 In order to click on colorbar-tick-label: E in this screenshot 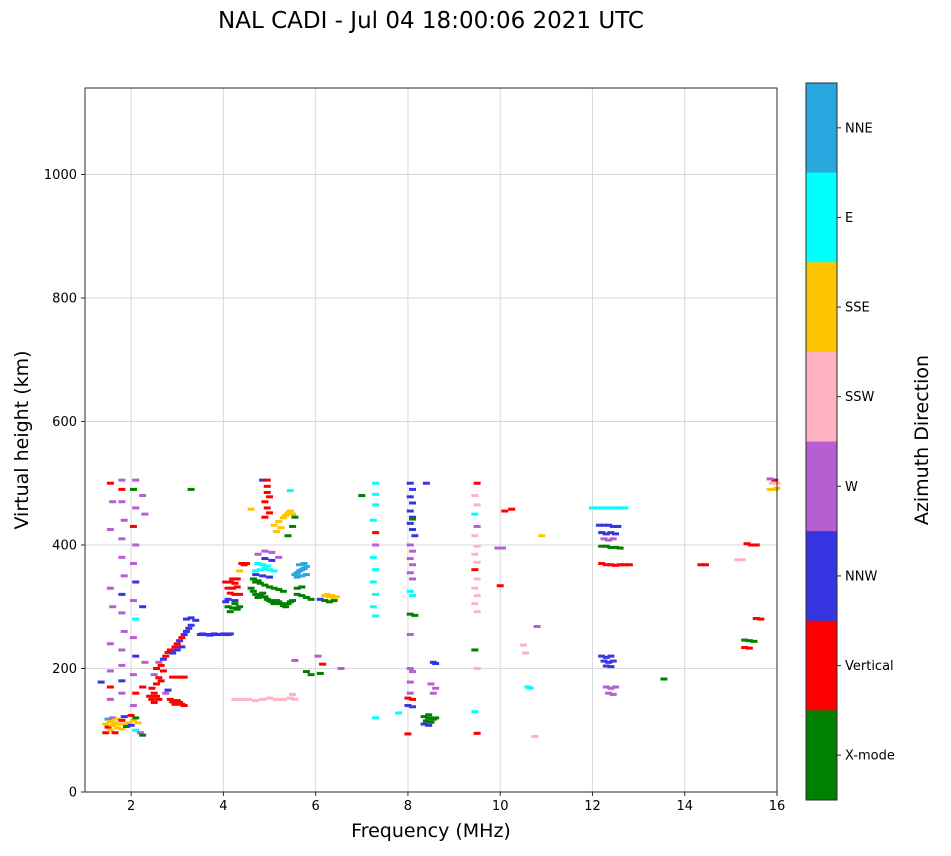, I will do `click(849, 218)`.